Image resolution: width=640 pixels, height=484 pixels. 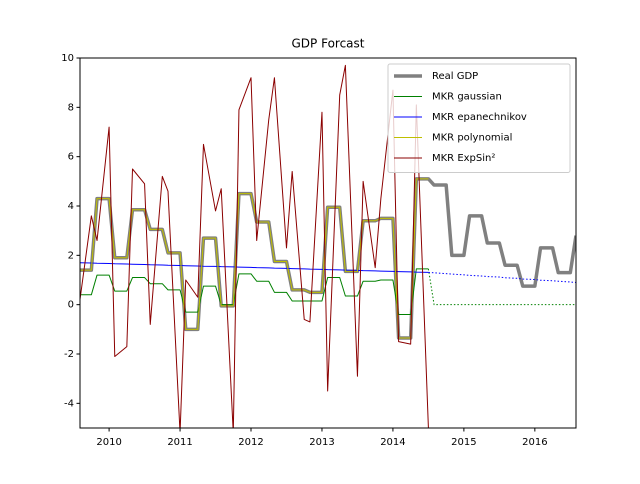 What do you see at coordinates (69, 354) in the screenshot?
I see `y-tick-label: -2` at bounding box center [69, 354].